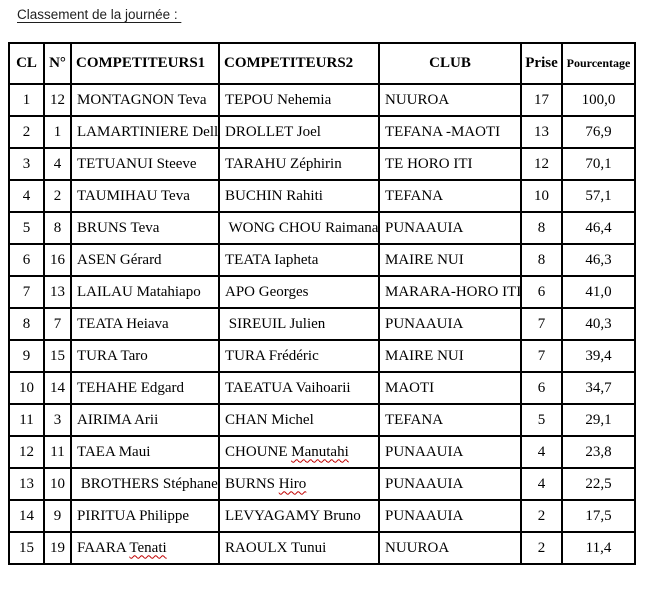  What do you see at coordinates (26, 420) in the screenshot?
I see `cell-rank: 11` at bounding box center [26, 420].